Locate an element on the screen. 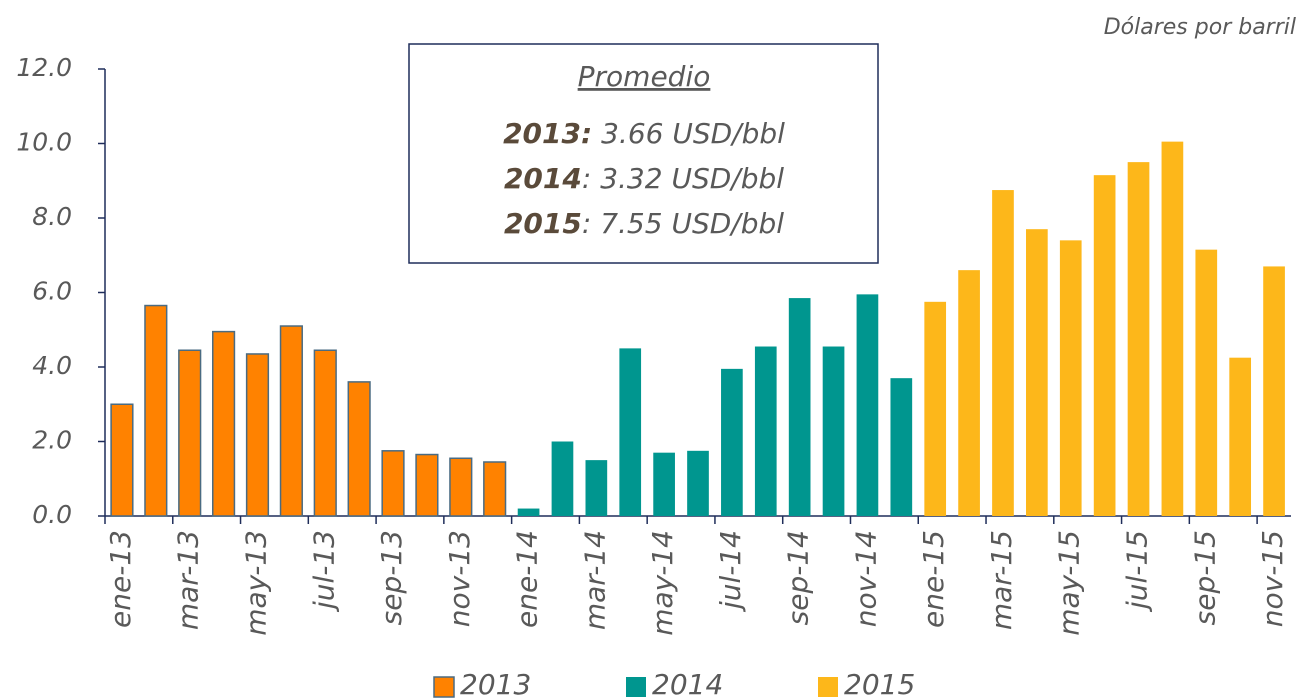 Image resolution: width=1303 pixels, height=699 pixels. x-tick-label: mar-15 is located at coordinates (1001, 580).